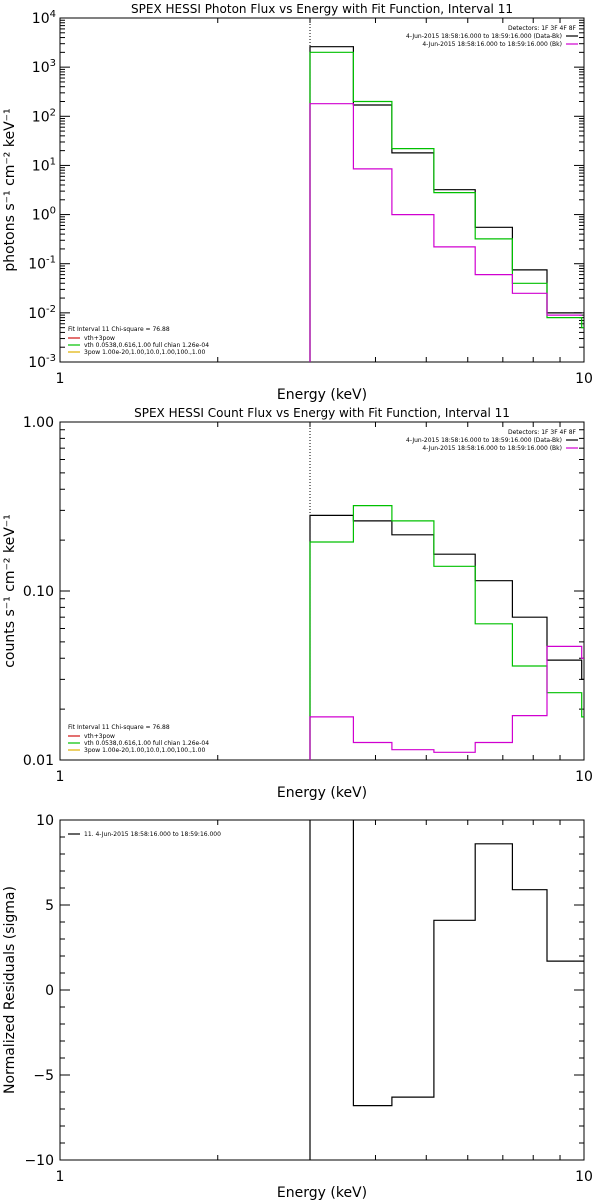 This screenshot has width=600, height=1200. Describe the element at coordinates (44, 18) in the screenshot. I see `y-tick-label: 10⁴` at that location.